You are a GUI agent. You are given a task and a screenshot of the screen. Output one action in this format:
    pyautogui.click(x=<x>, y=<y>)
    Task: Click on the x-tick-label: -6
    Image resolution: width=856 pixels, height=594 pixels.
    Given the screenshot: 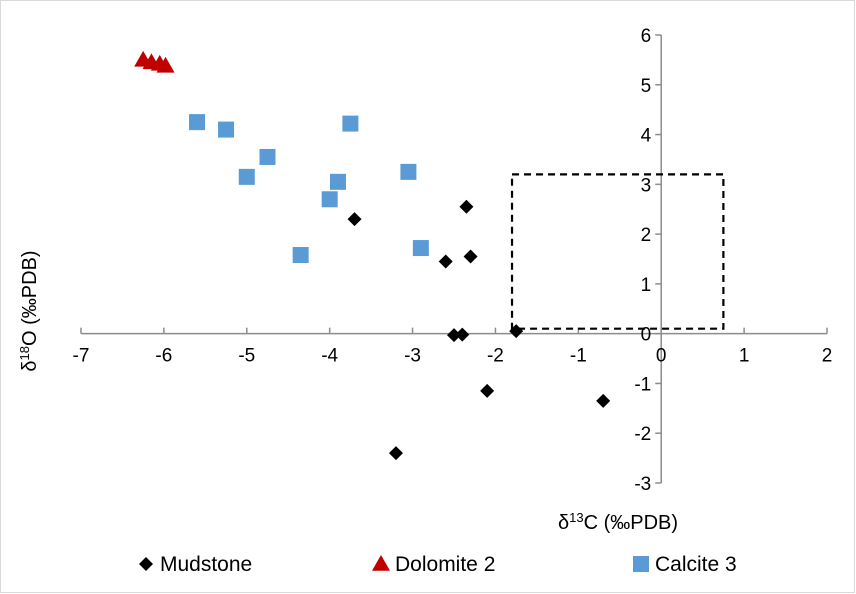 What is the action you would take?
    pyautogui.click(x=163, y=356)
    